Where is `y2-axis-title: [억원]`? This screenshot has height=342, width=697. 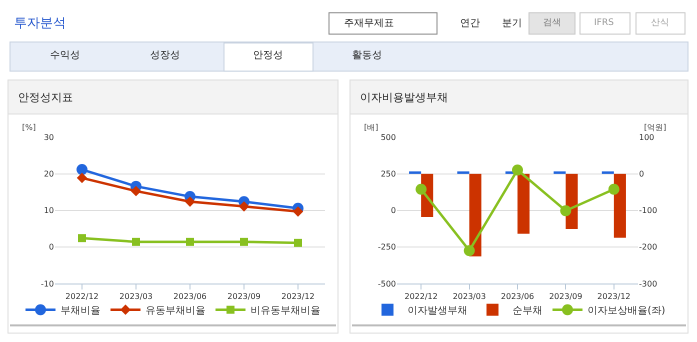
y2-axis-title: [억원] is located at coordinates (655, 127).